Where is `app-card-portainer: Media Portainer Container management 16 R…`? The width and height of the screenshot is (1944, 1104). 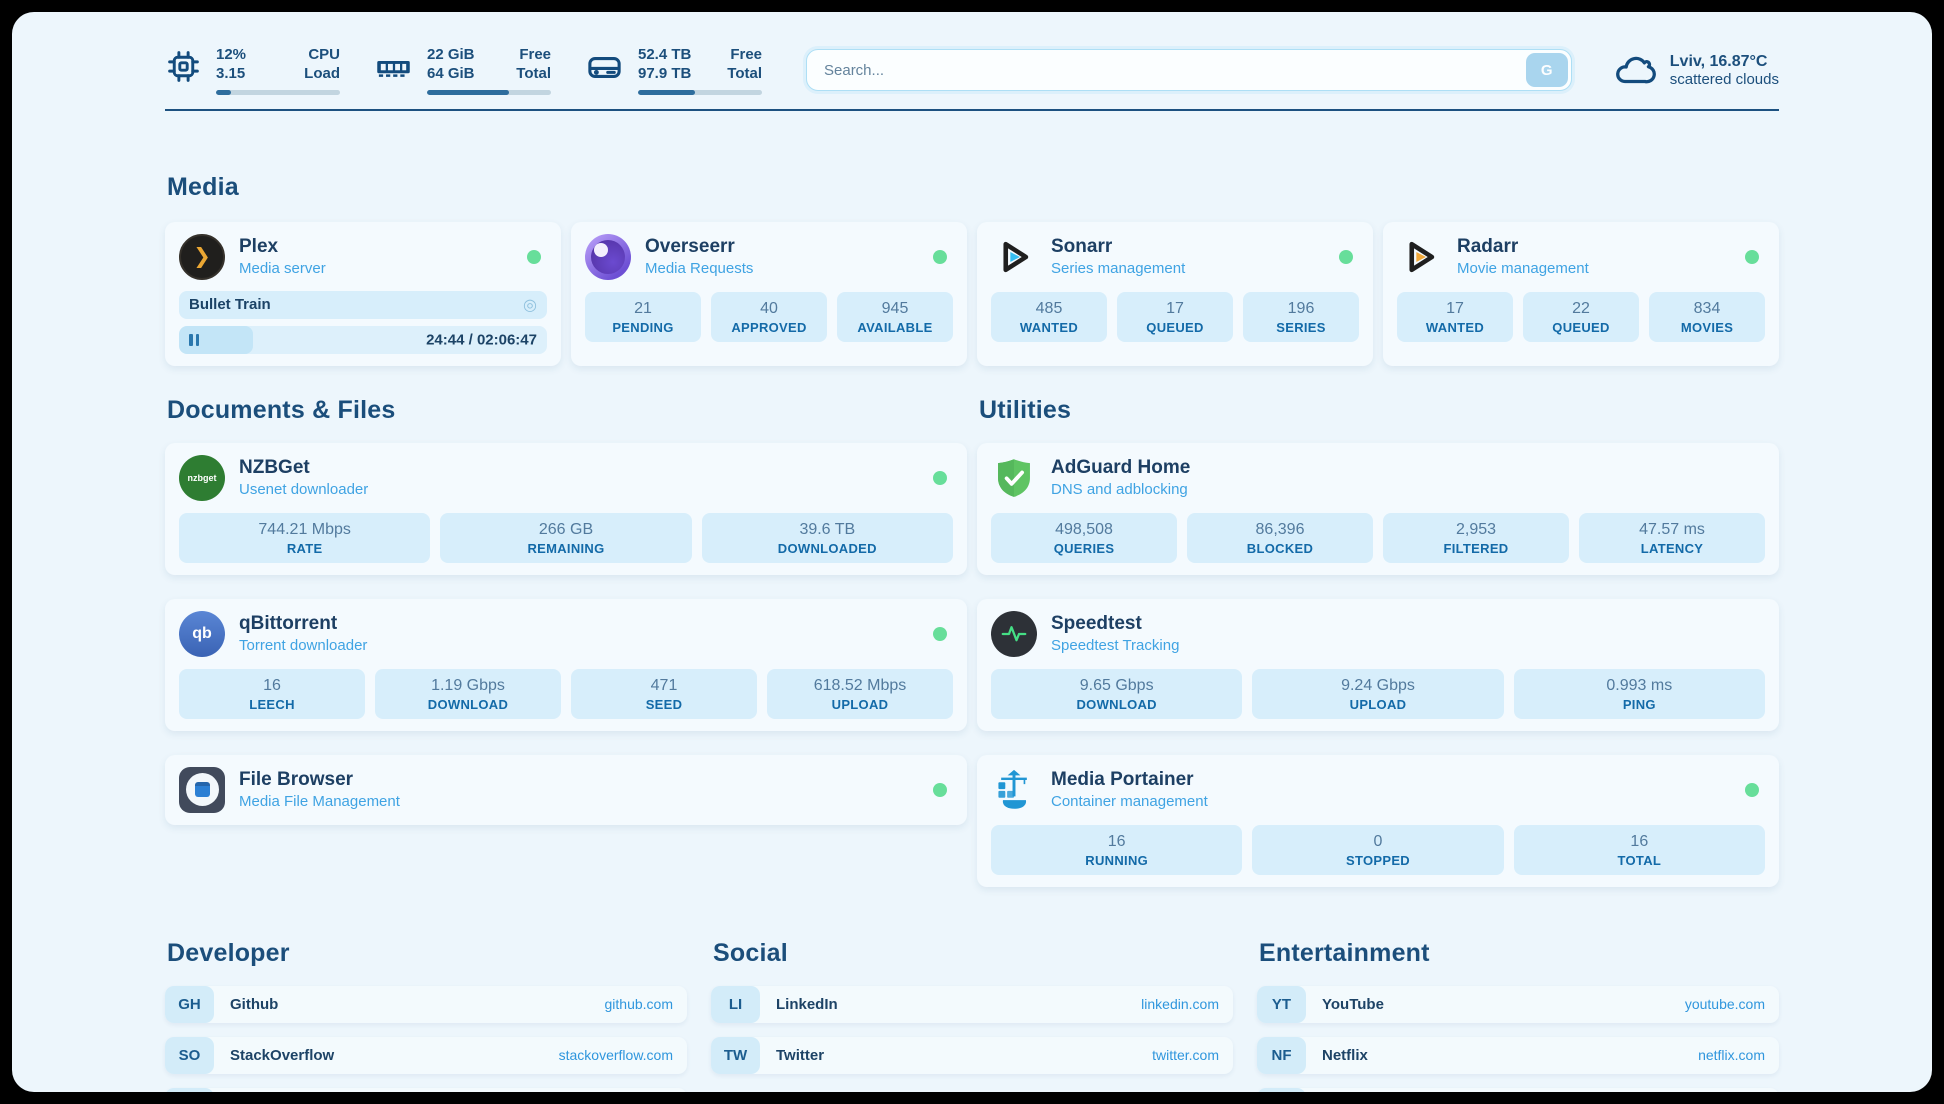 app-card-portainer: Media Portainer Container management 16 R… is located at coordinates (1378, 820).